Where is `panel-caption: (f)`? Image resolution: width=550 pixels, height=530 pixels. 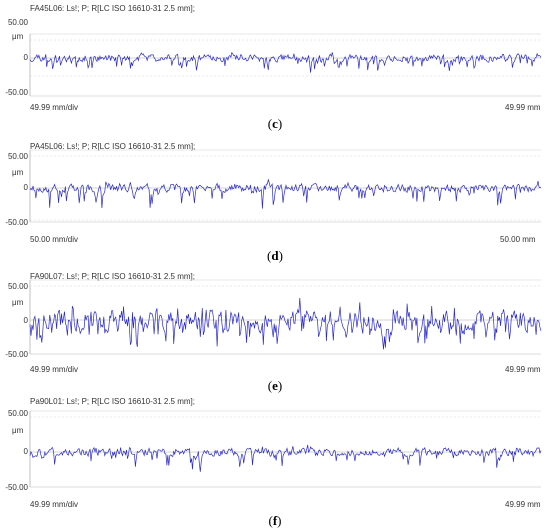
panel-caption: (f) is located at coordinates (275, 520).